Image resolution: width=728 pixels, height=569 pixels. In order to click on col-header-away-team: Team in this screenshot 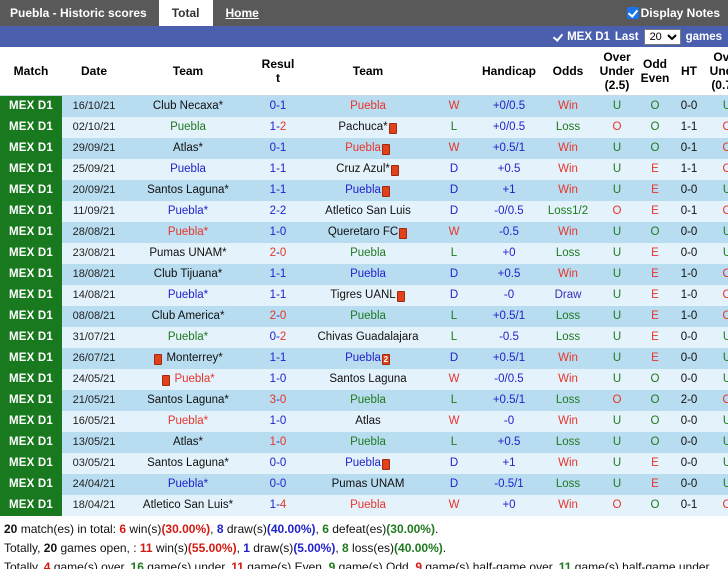, I will do `click(368, 71)`.